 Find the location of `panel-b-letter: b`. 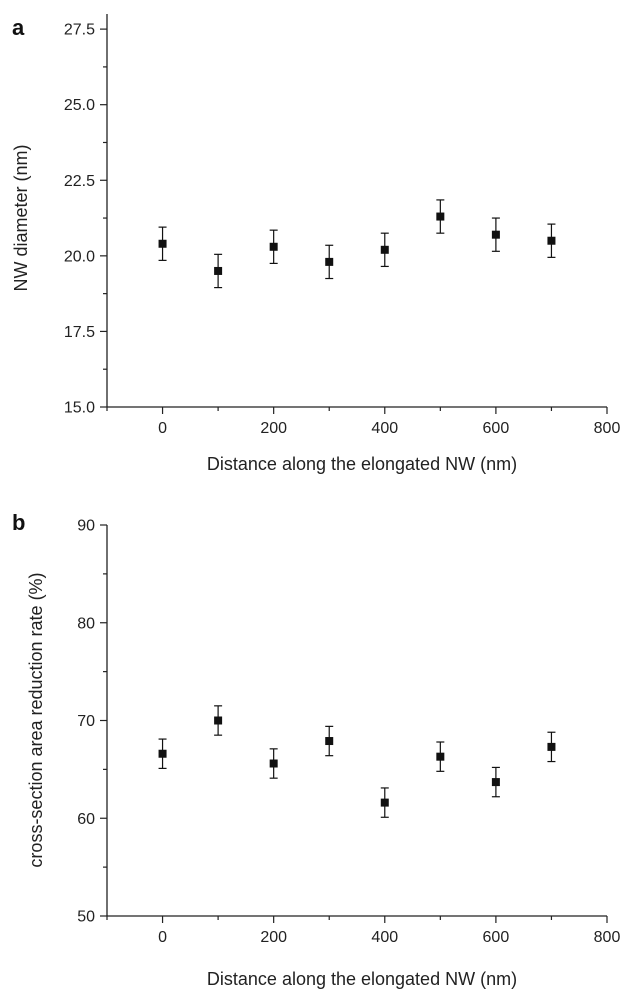

panel-b-letter: b is located at coordinates (18, 522).